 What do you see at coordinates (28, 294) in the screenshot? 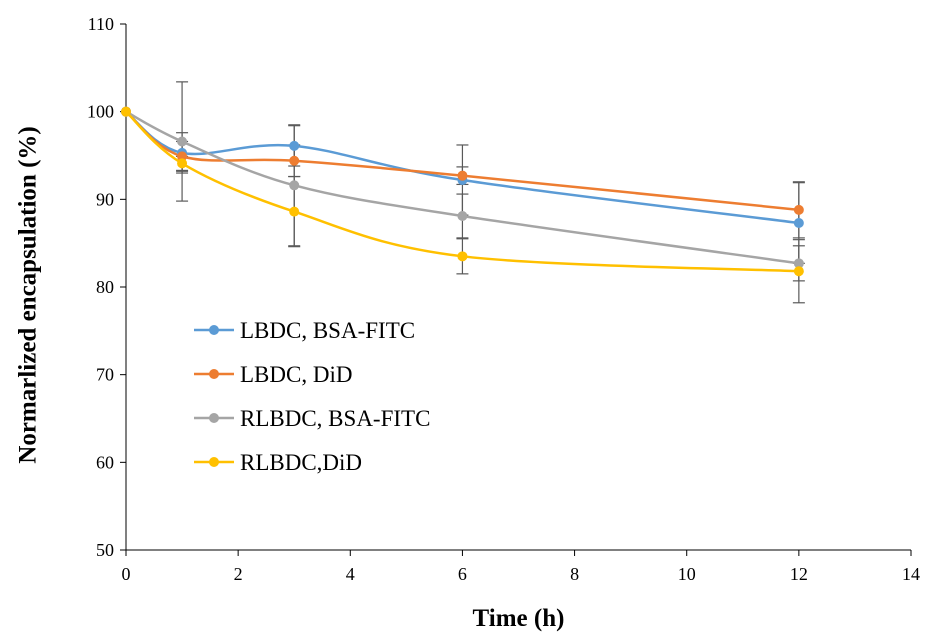
I see `y-axis-title: Normarlized encapsulation (%)` at bounding box center [28, 294].